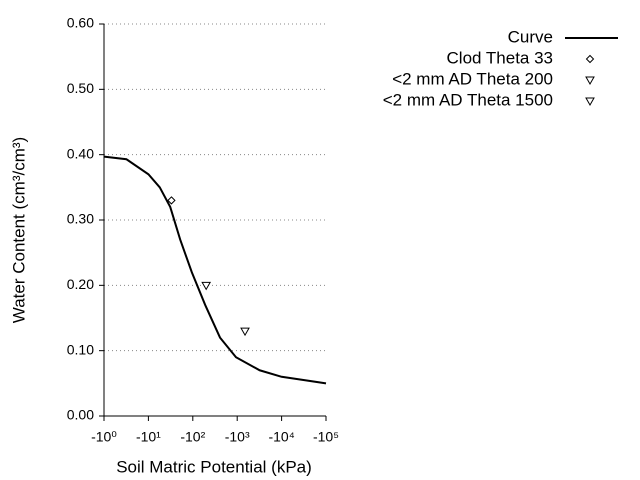 This screenshot has height=480, width=640. Describe the element at coordinates (18, 230) in the screenshot. I see `y-axis-title: Water Content (cm³/cm³)` at that location.